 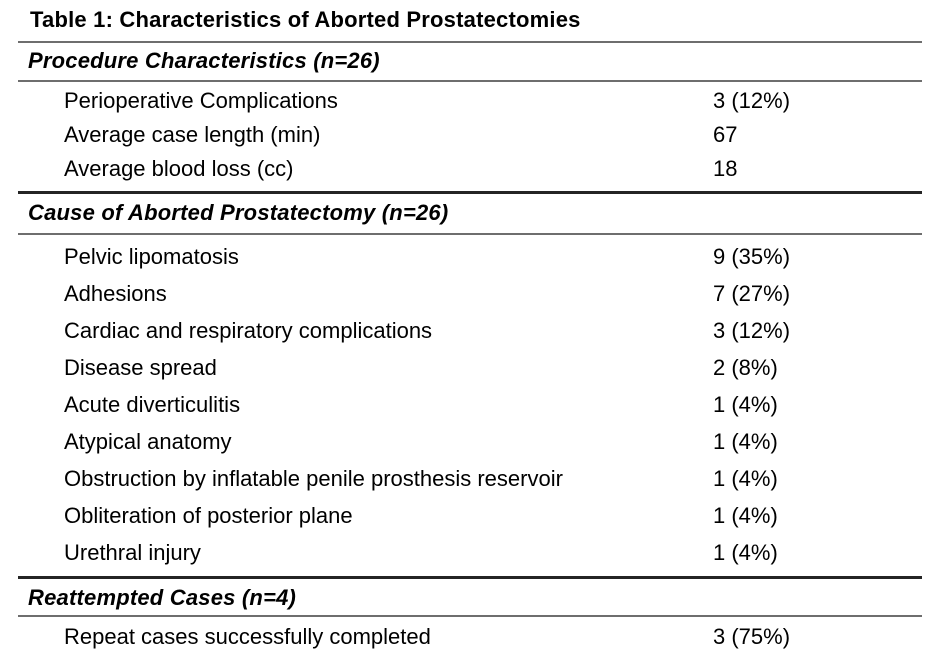 I want to click on row-label: Adhesions, so click(x=115, y=293).